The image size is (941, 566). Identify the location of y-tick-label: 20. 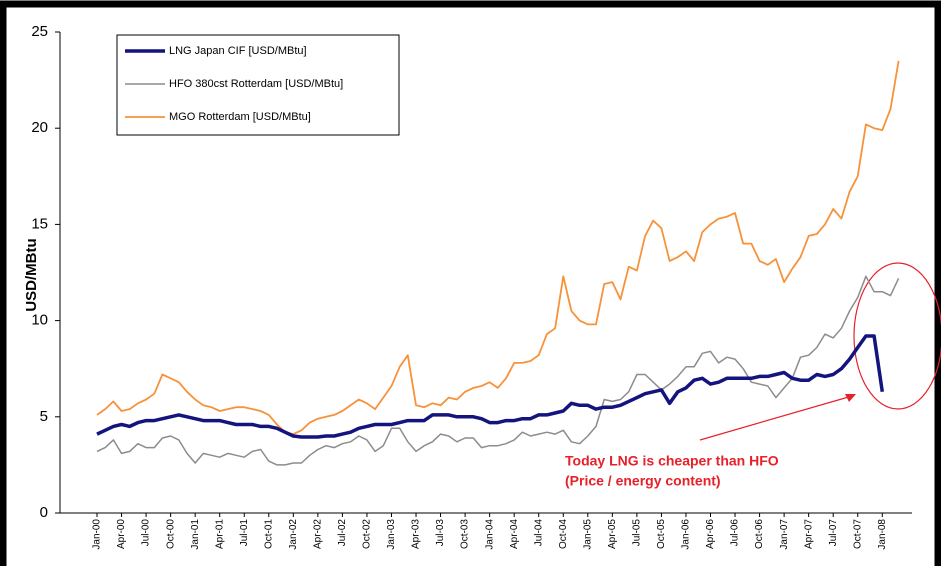
(39, 127).